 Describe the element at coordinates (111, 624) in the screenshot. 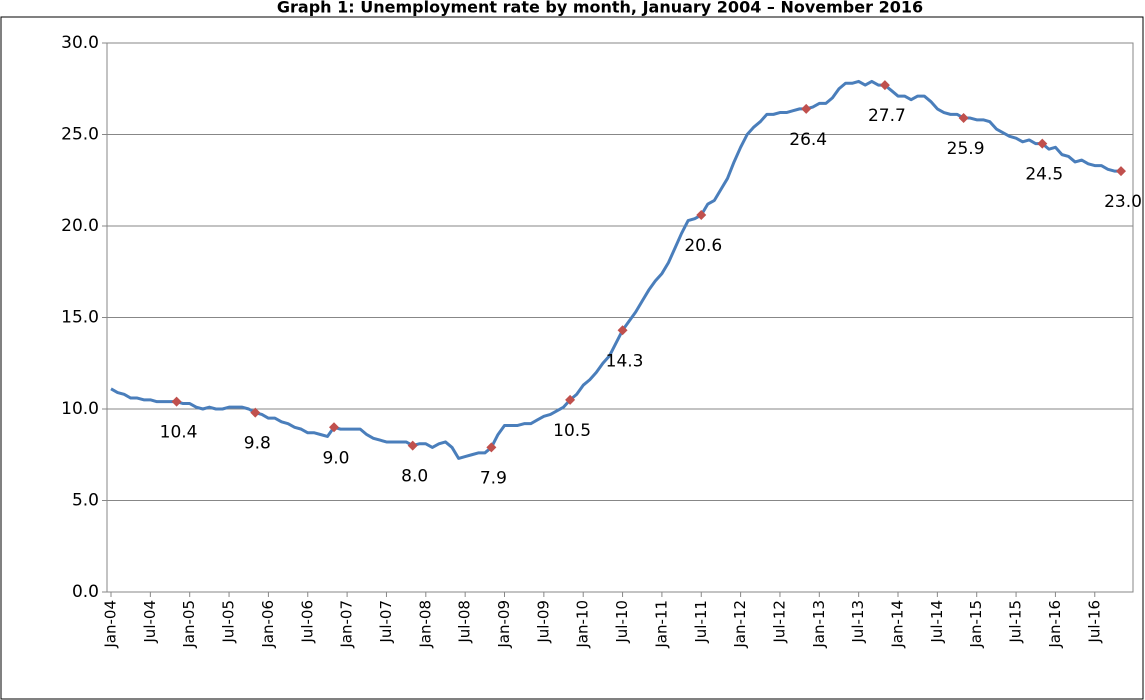

I see `x-tick-label: Jan-04` at that location.